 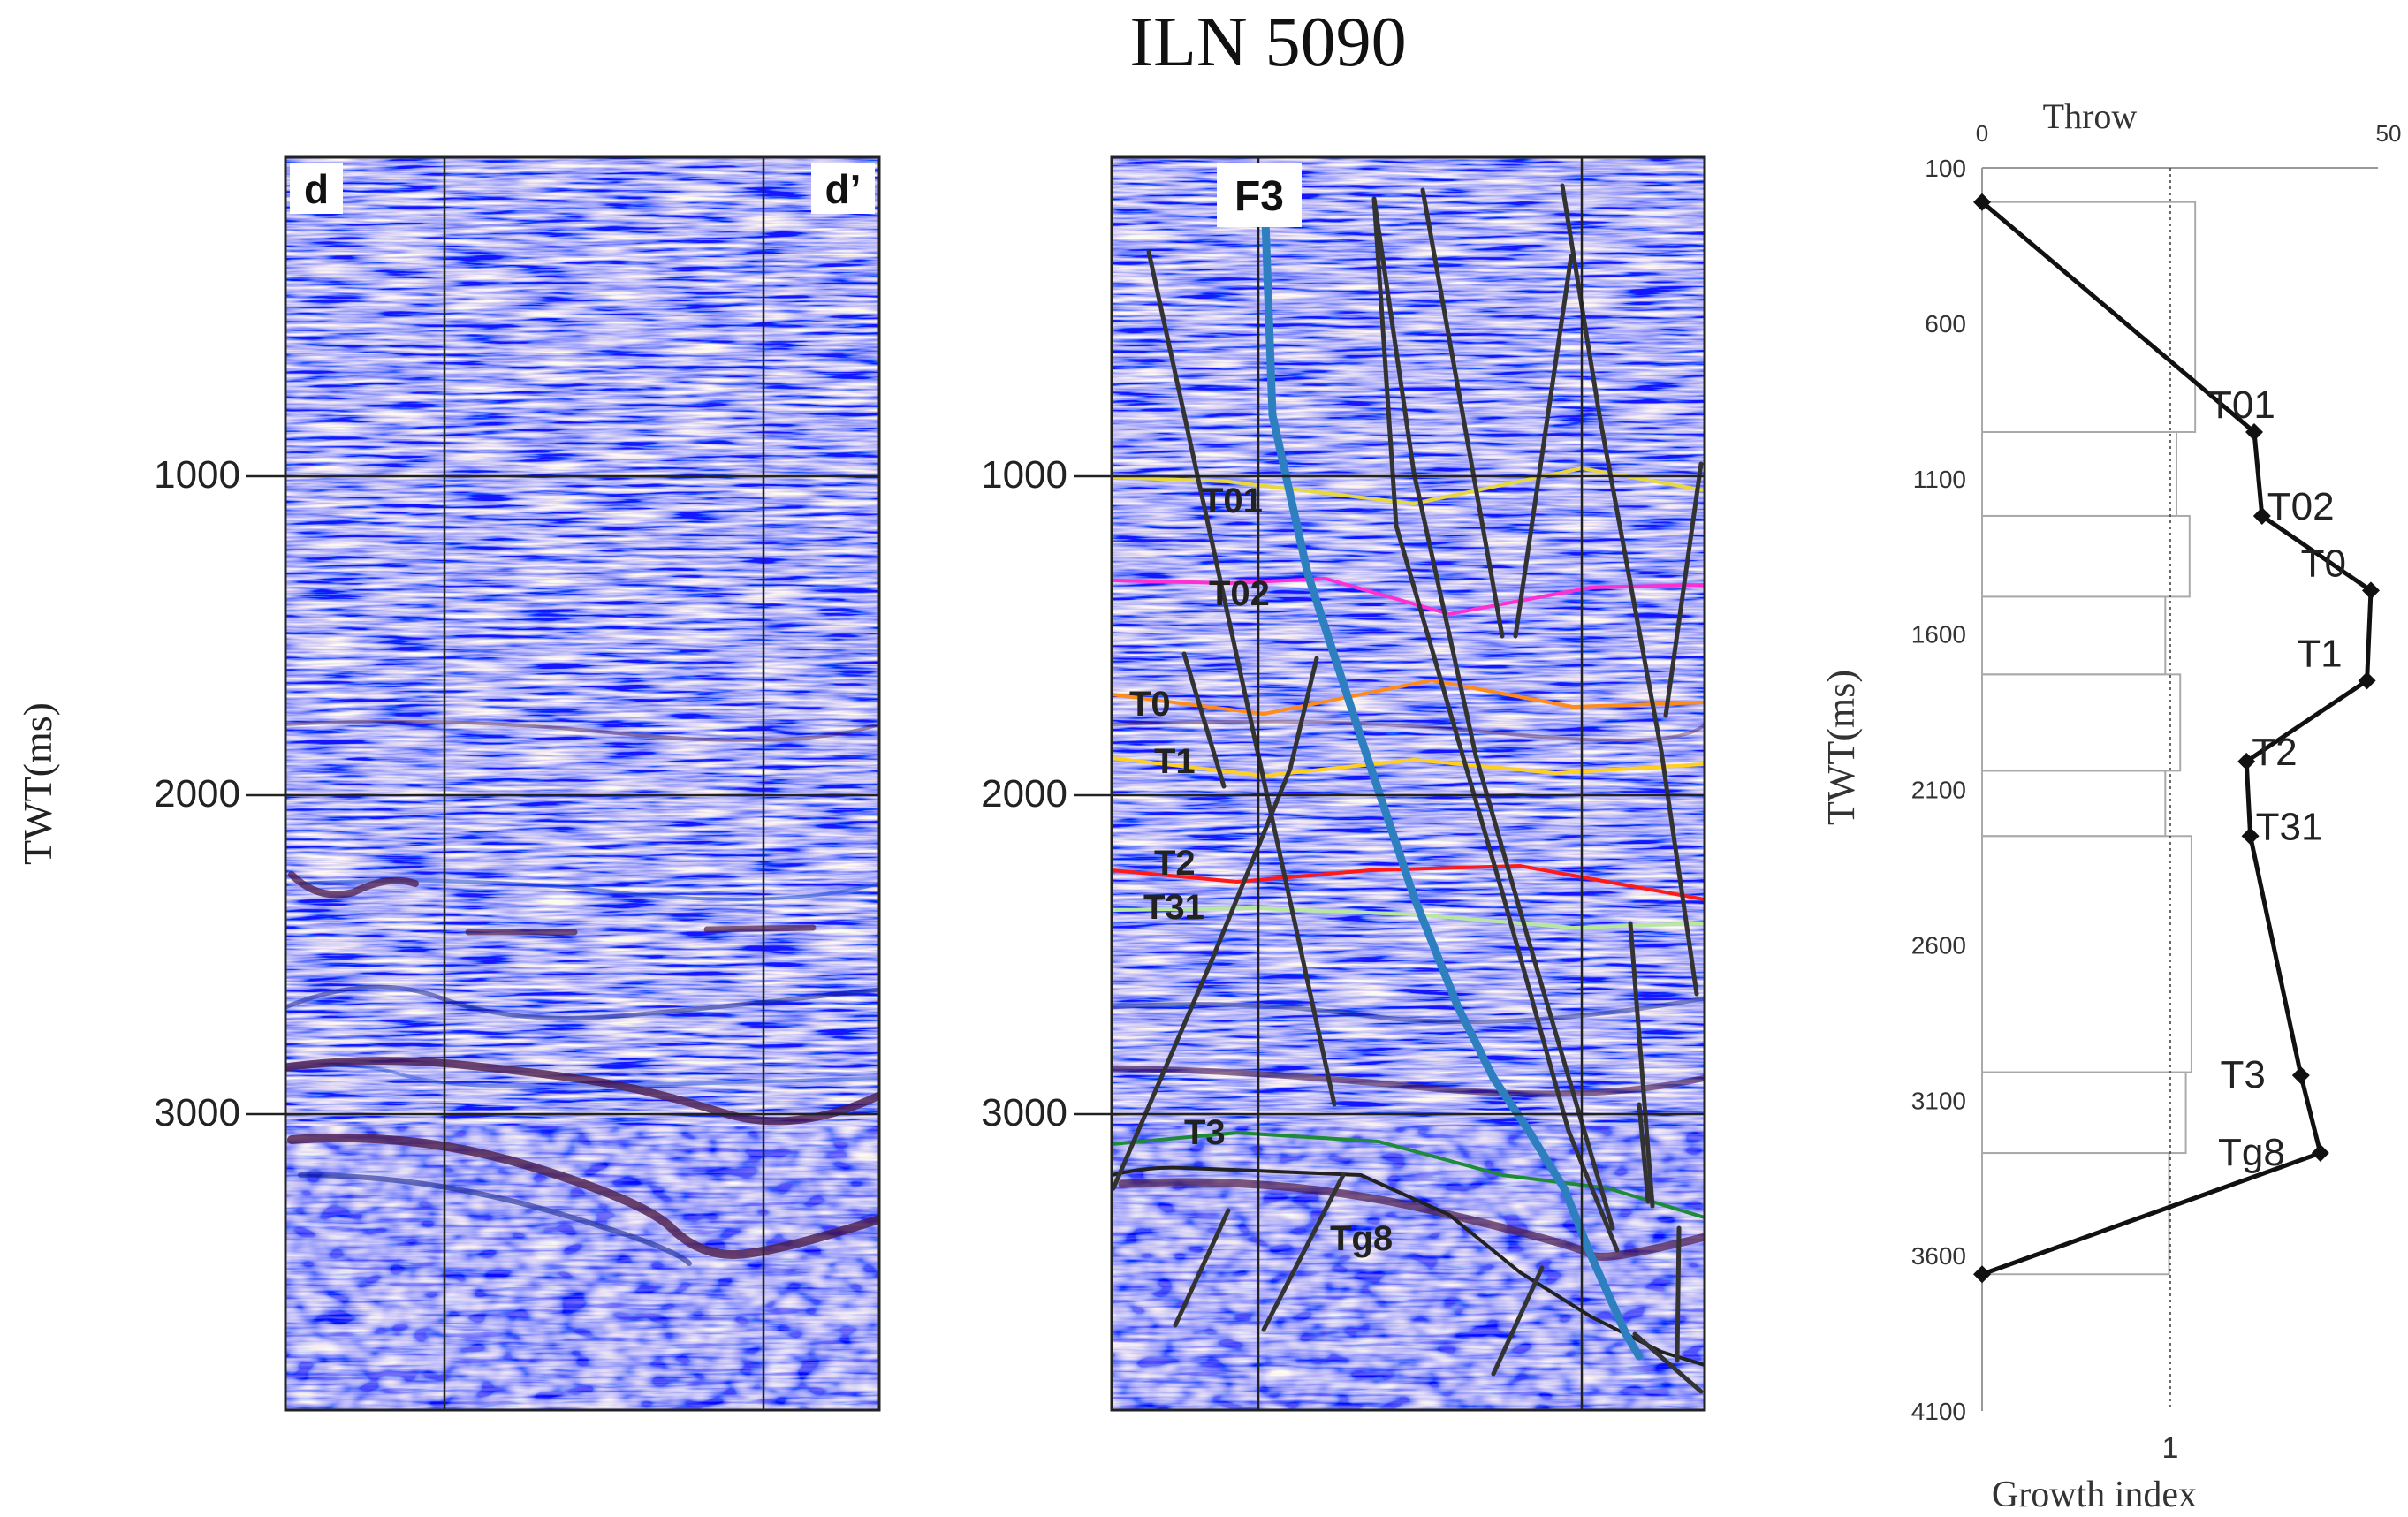 I want to click on throw-point-label: T1, so click(x=2319, y=653).